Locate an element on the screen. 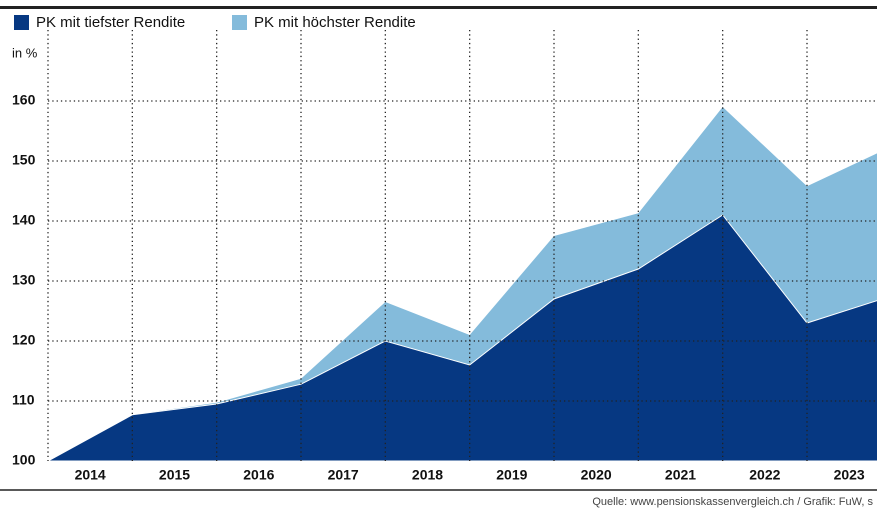 This screenshot has height=513, width=877. legend-label: PK mit höchster Rendite is located at coordinates (335, 22).